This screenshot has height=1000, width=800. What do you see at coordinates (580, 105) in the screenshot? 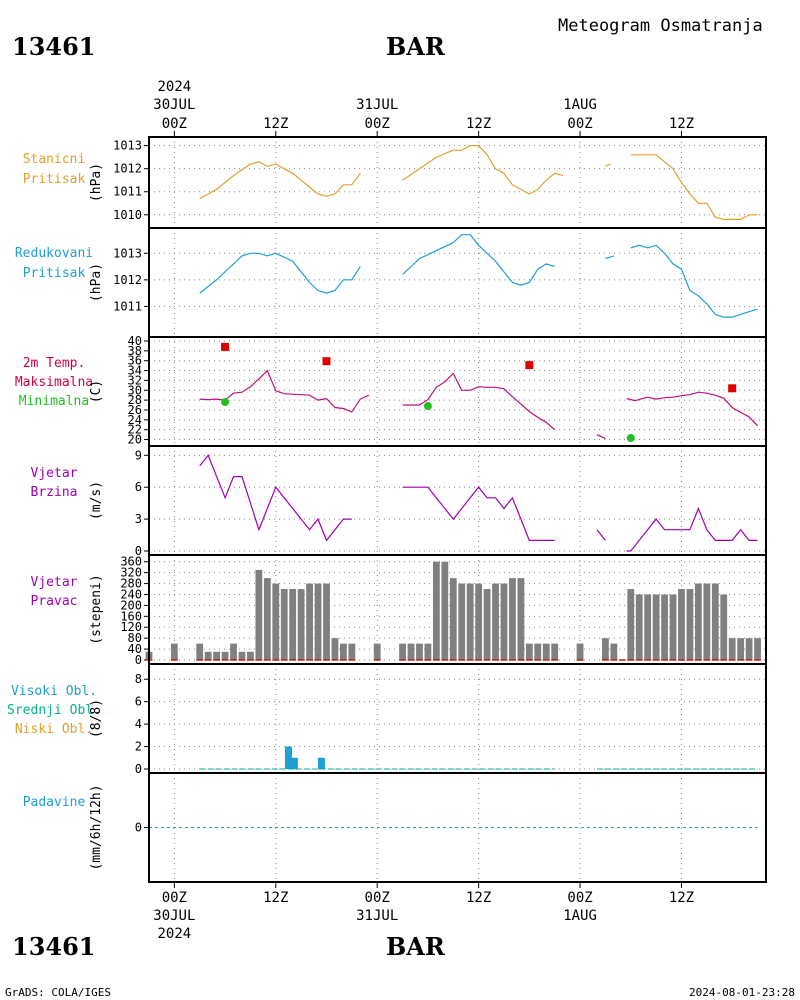
I see `top-day-label: 1AUG` at bounding box center [580, 105].